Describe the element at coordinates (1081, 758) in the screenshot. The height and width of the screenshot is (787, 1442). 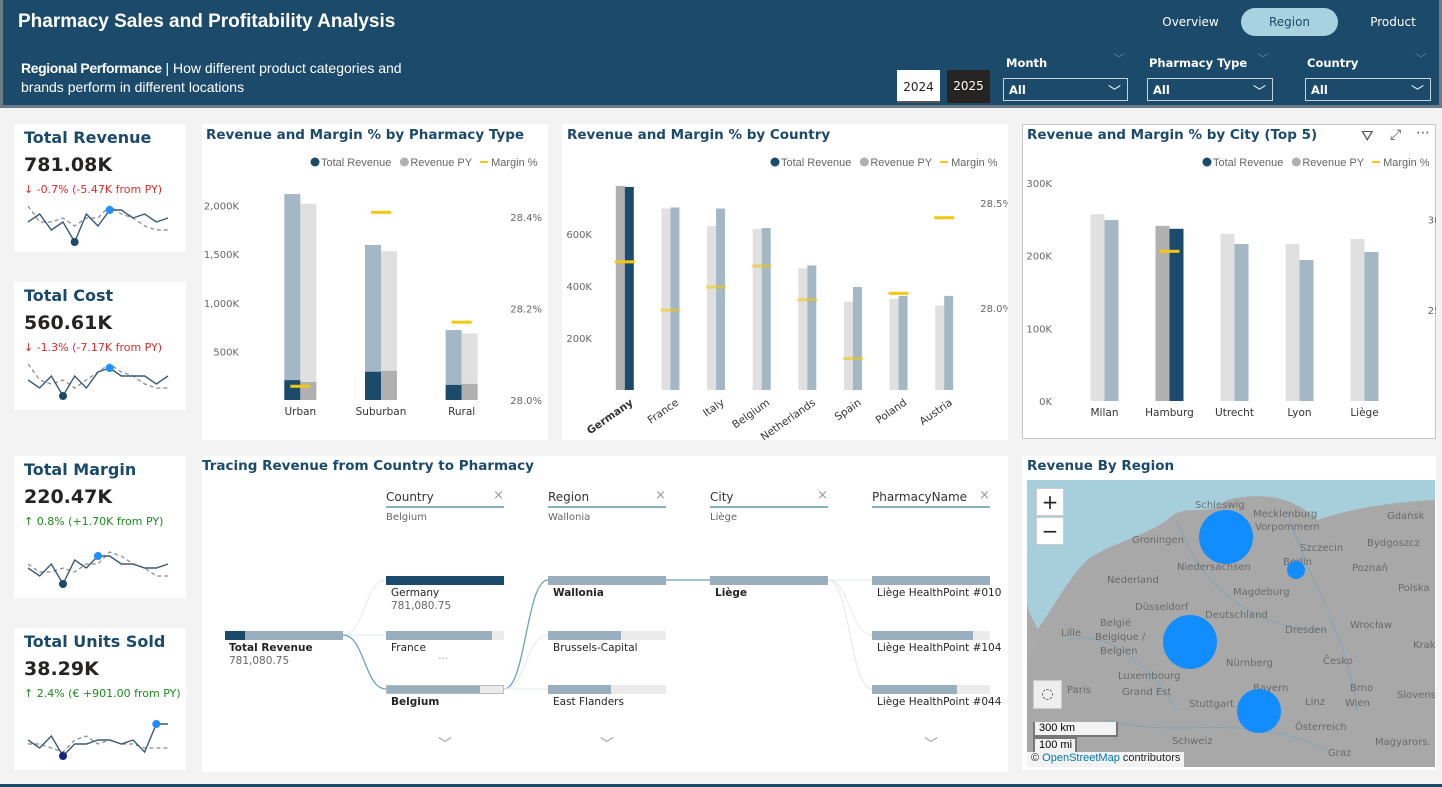
I see `openstreetmap-link: OpenStreetMap` at that location.